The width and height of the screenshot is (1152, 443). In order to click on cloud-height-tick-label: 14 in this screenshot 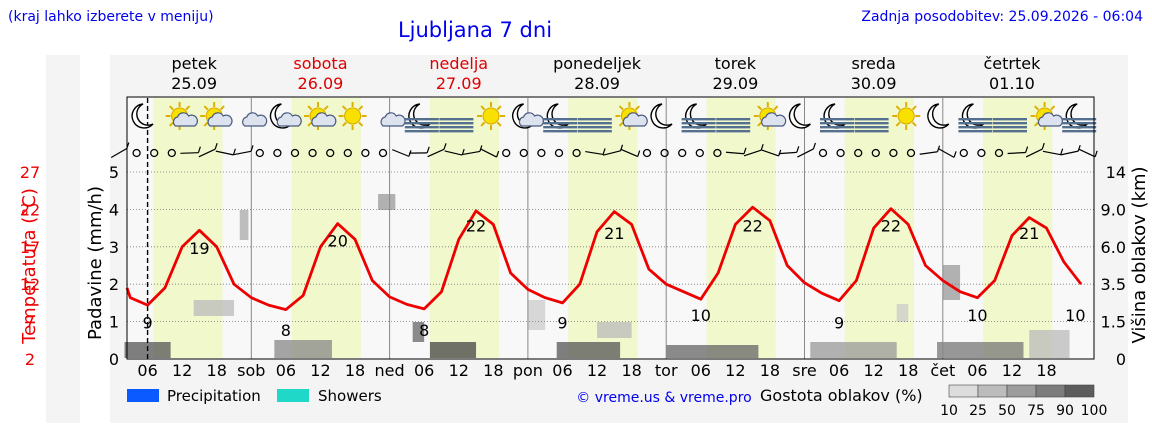, I will do `click(1116, 172)`.